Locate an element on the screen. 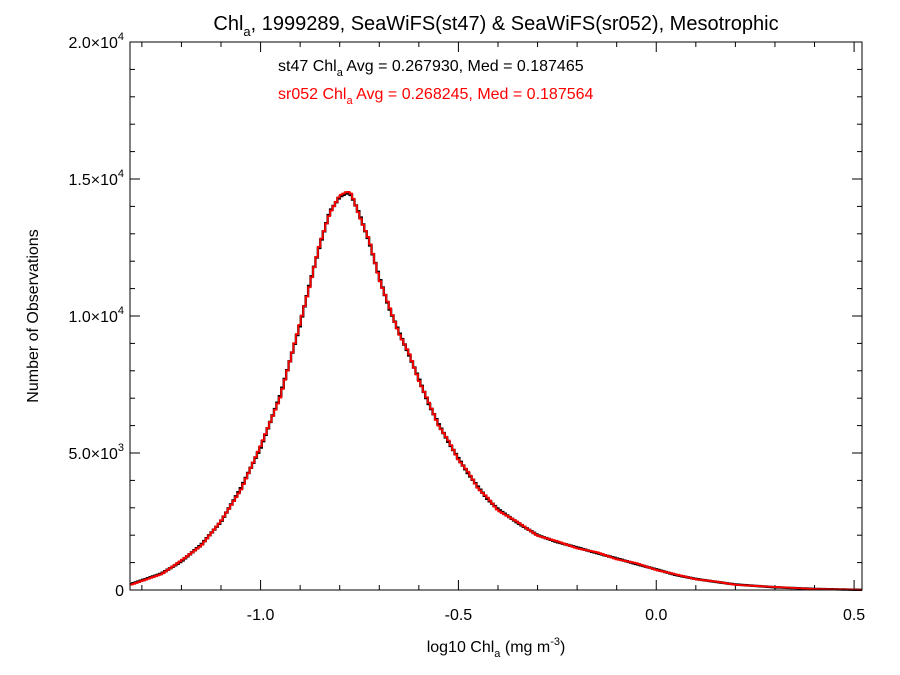  x-axis-label: log10 Chla (mg m-3) is located at coordinates (496, 648).